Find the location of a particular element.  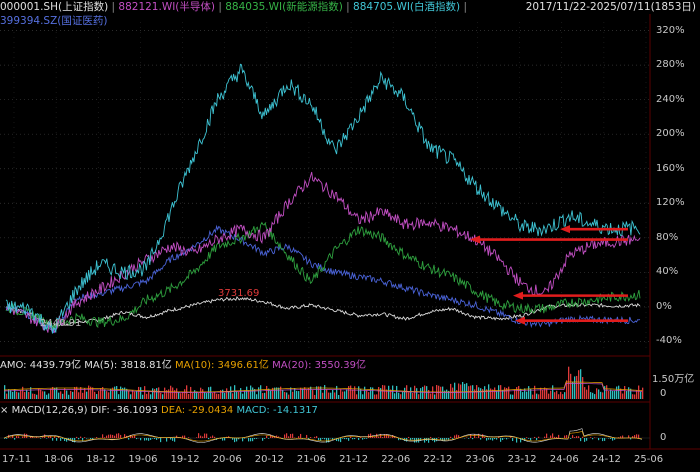

legend-semiconductor: 882121.WI(半导体) is located at coordinates (166, 7).